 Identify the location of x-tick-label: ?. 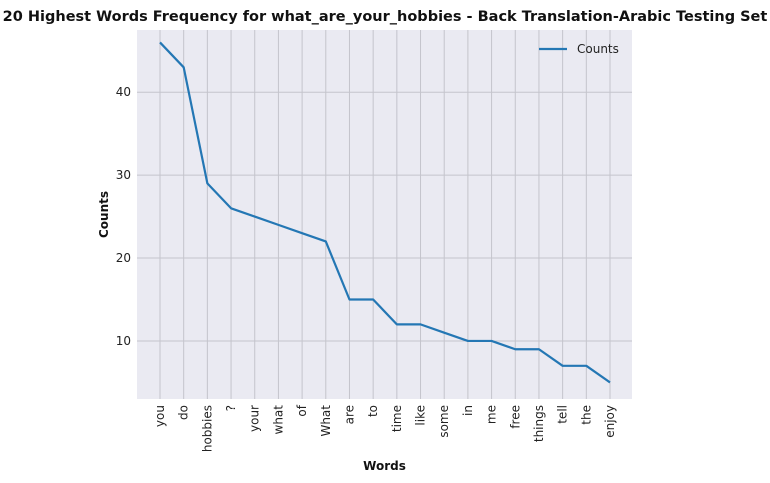
(231, 408).